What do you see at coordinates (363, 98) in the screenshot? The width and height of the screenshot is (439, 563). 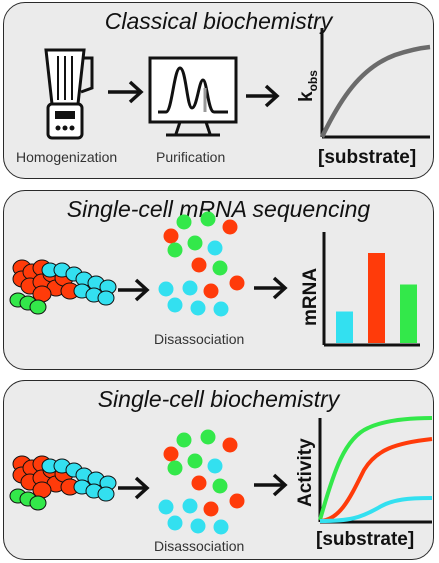 I see `kinetics-plot-gray: kobs [substrate]` at bounding box center [363, 98].